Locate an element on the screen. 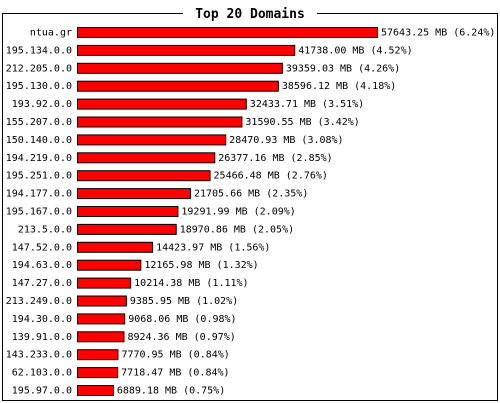  bar-value-label: 32433.71 MB (3.51%) is located at coordinates (307, 104).